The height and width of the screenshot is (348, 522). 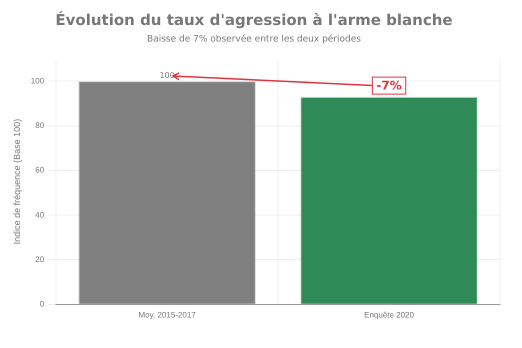 What do you see at coordinates (389, 85) in the screenshot?
I see `annotation: -7%` at bounding box center [389, 85].